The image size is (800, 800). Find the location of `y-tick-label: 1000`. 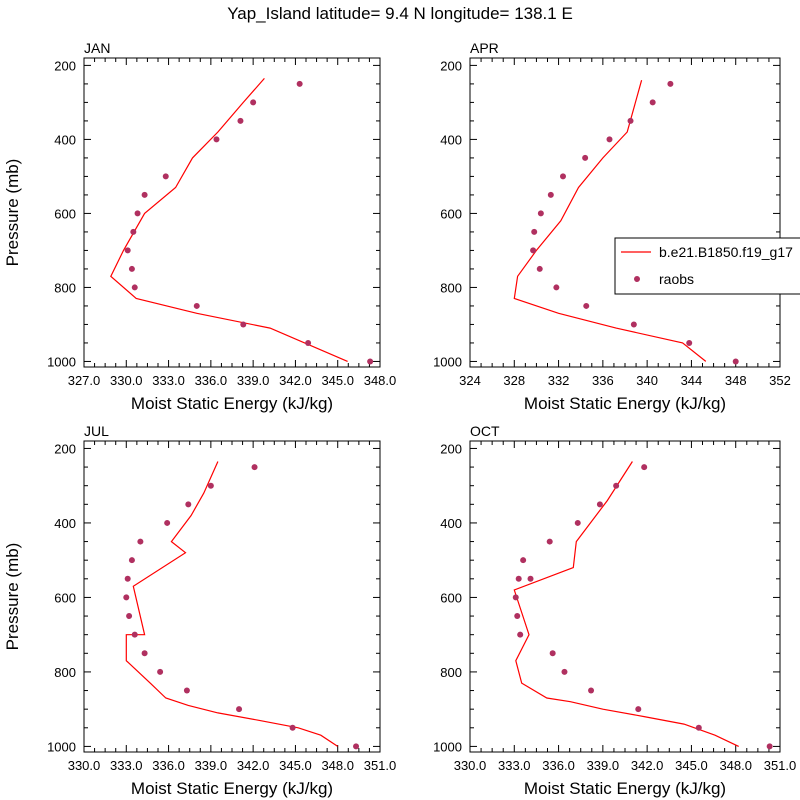

y-tick-label: 1000 is located at coordinates (447, 361).